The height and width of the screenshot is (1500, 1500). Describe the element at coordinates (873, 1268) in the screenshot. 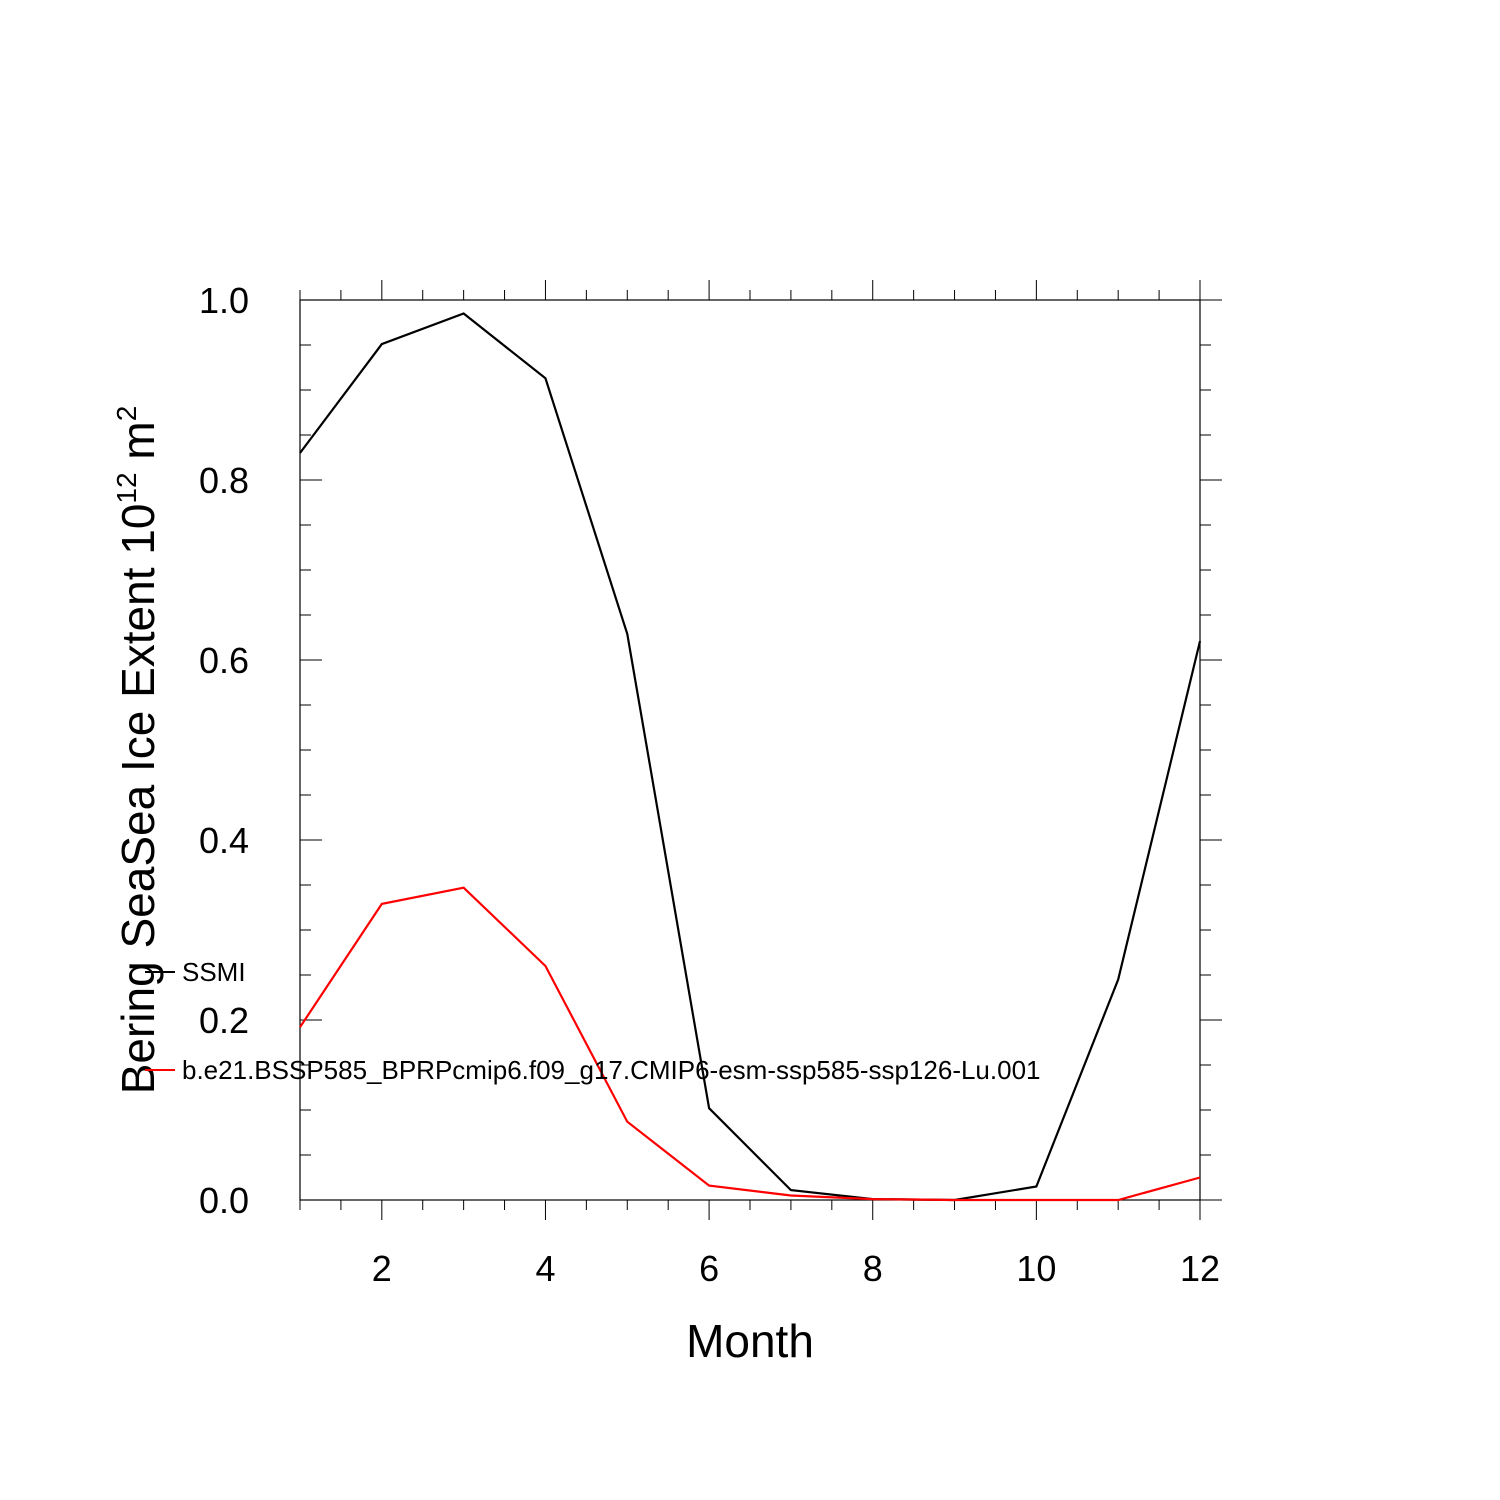

I see `x-tick-label: 8` at that location.